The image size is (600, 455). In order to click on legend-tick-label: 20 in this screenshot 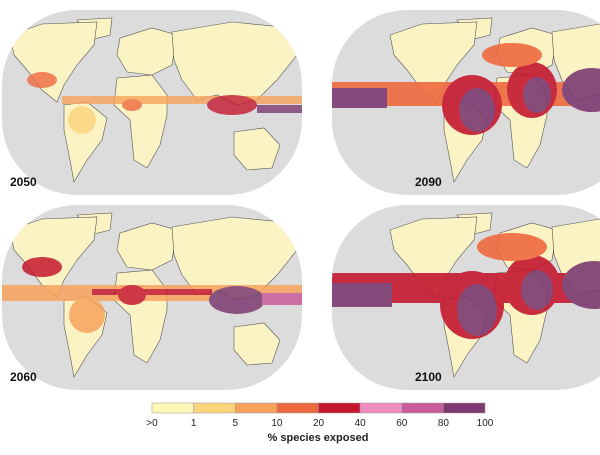, I will do `click(319, 423)`.